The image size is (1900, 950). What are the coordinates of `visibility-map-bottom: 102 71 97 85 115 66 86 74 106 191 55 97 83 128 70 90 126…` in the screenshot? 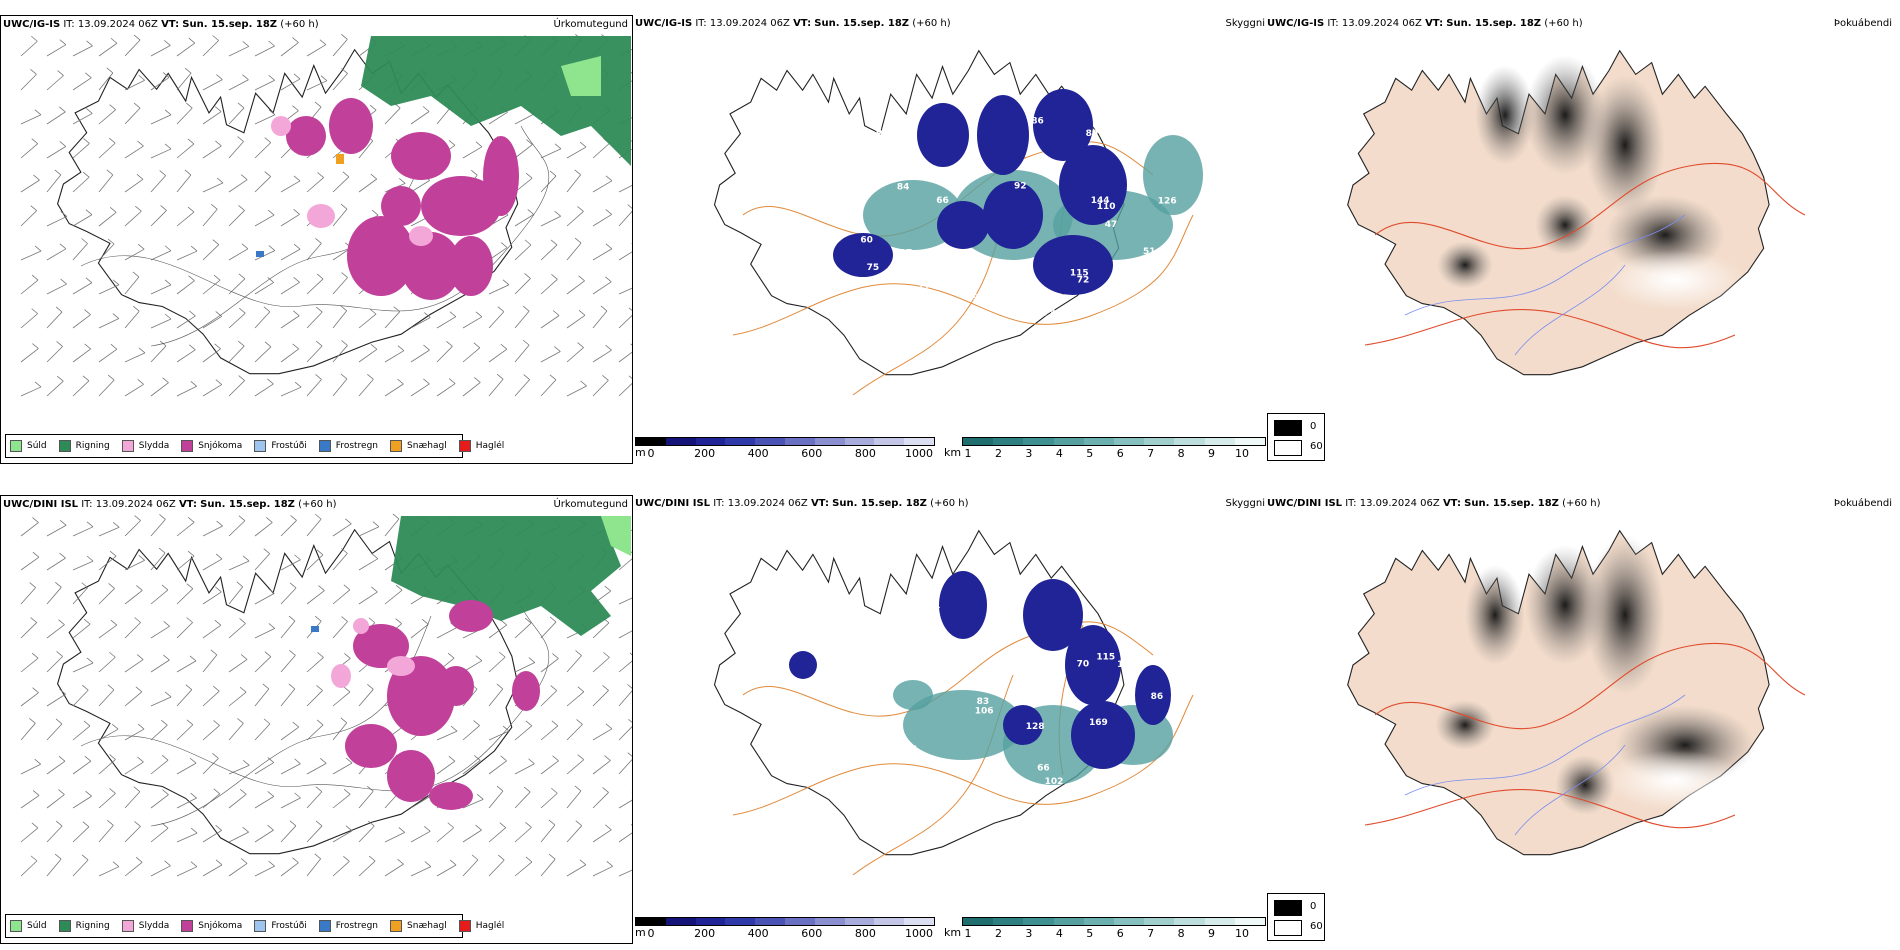 It's located at (953, 702).